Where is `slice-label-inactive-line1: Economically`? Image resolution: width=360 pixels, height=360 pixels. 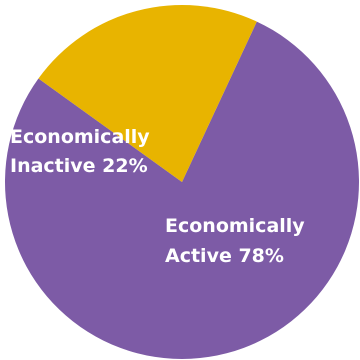
slice-label-inactive-line1: Economically is located at coordinates (80, 137).